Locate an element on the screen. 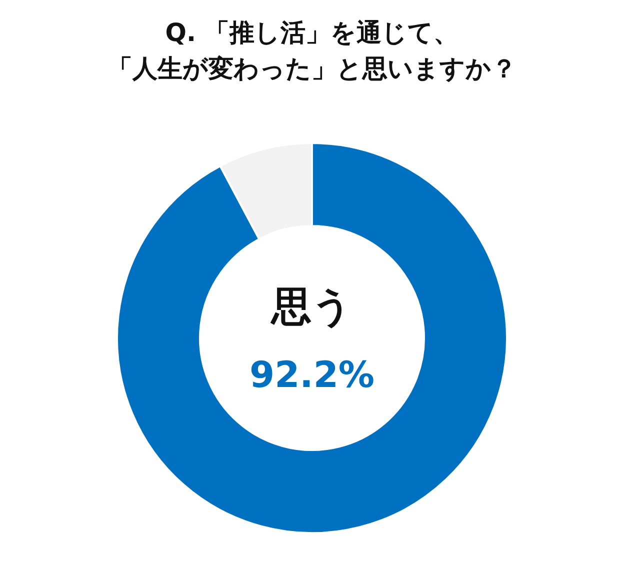 The width and height of the screenshot is (624, 576). data-label: 92.2% is located at coordinates (312, 375).